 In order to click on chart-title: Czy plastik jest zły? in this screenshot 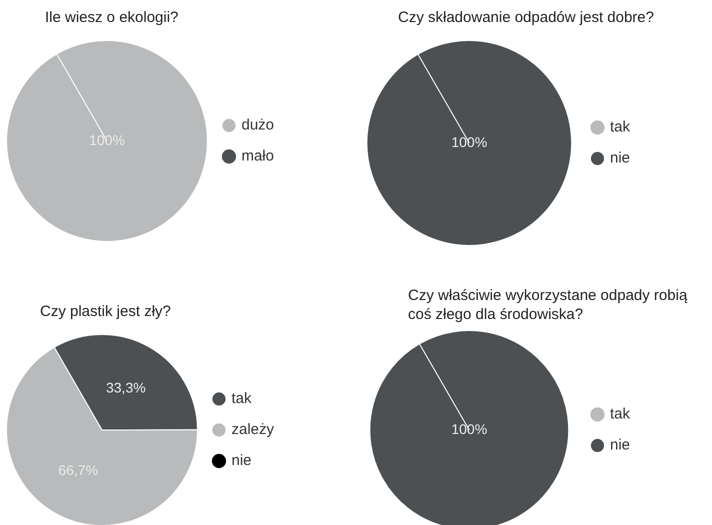, I will do `click(106, 311)`.